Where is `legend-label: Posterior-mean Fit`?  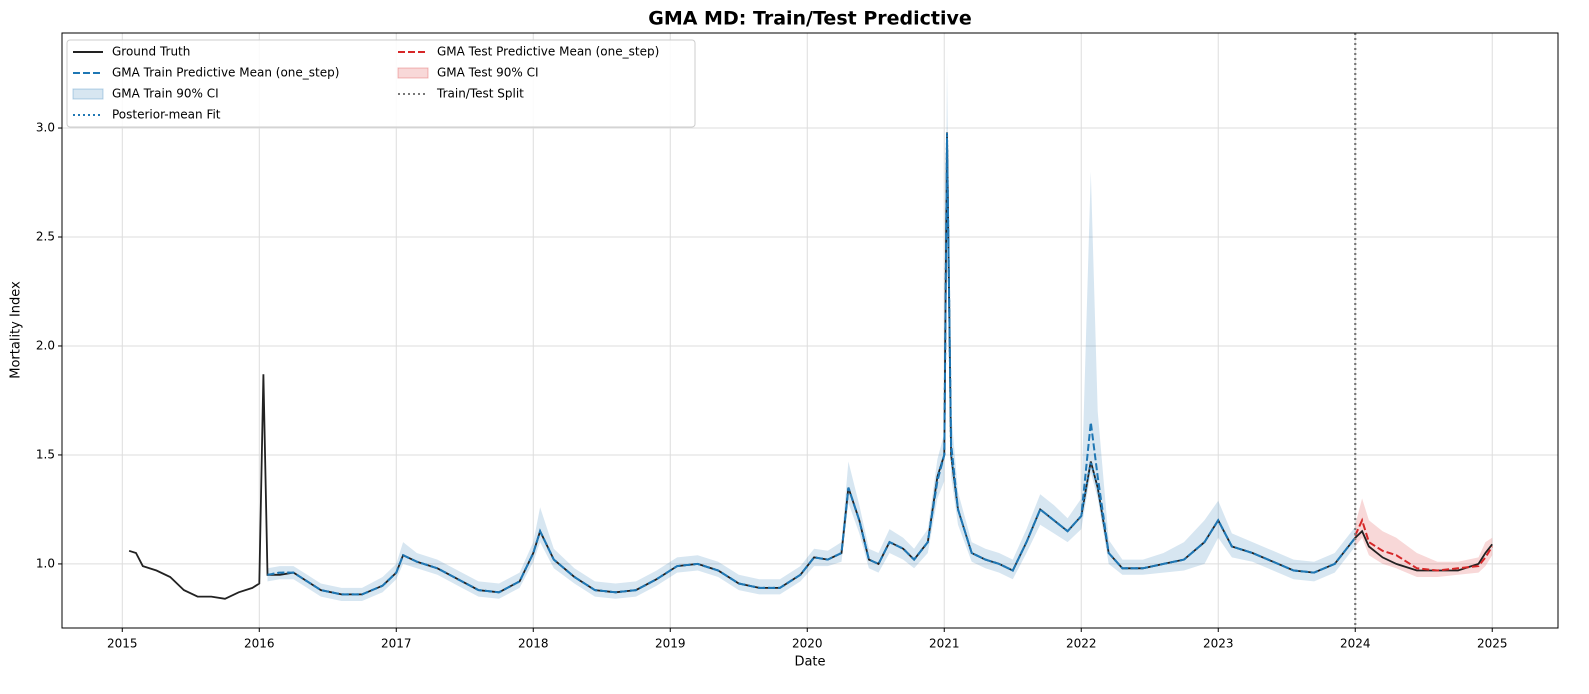 legend-label: Posterior-mean Fit is located at coordinates (166, 115).